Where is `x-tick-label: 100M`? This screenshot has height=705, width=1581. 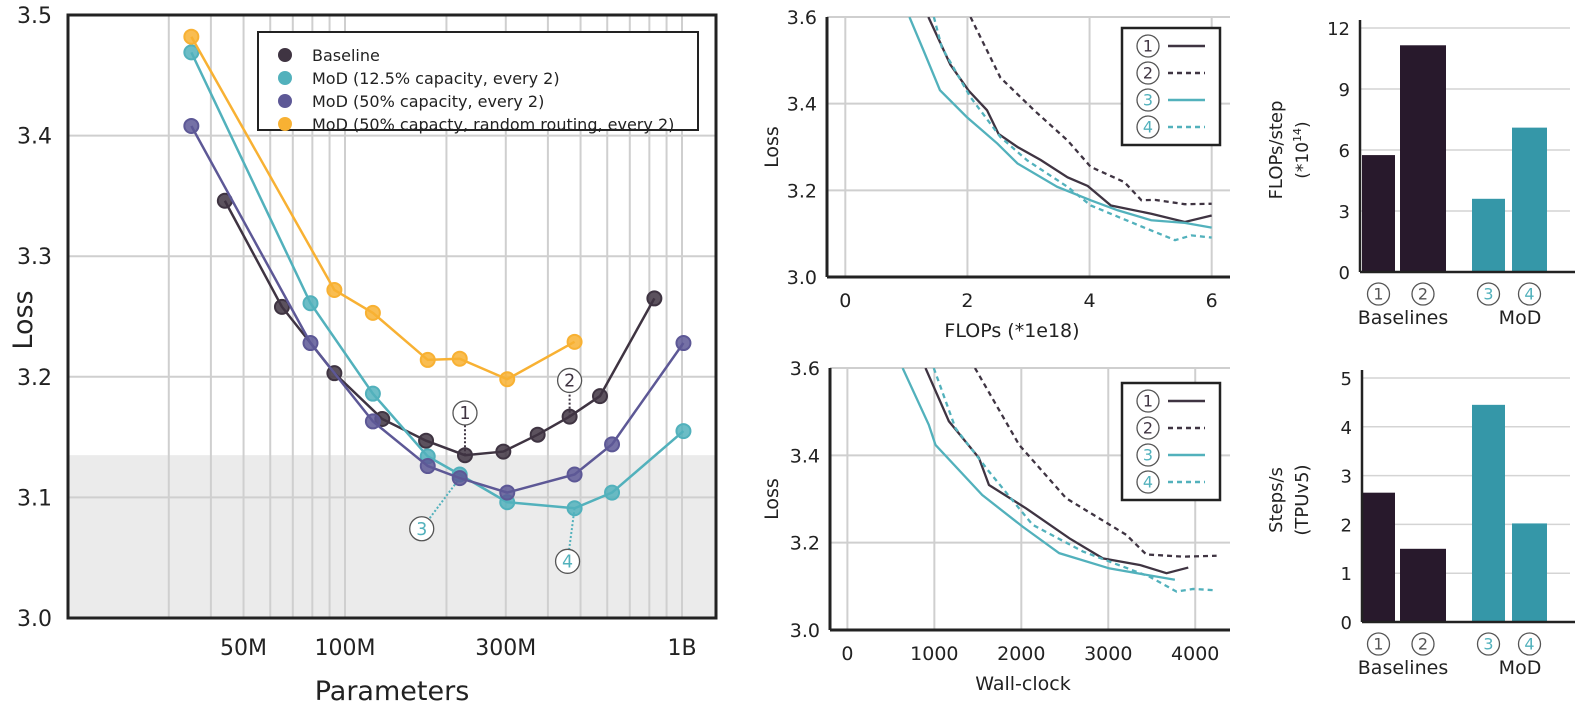
x-tick-label: 100M is located at coordinates (345, 648).